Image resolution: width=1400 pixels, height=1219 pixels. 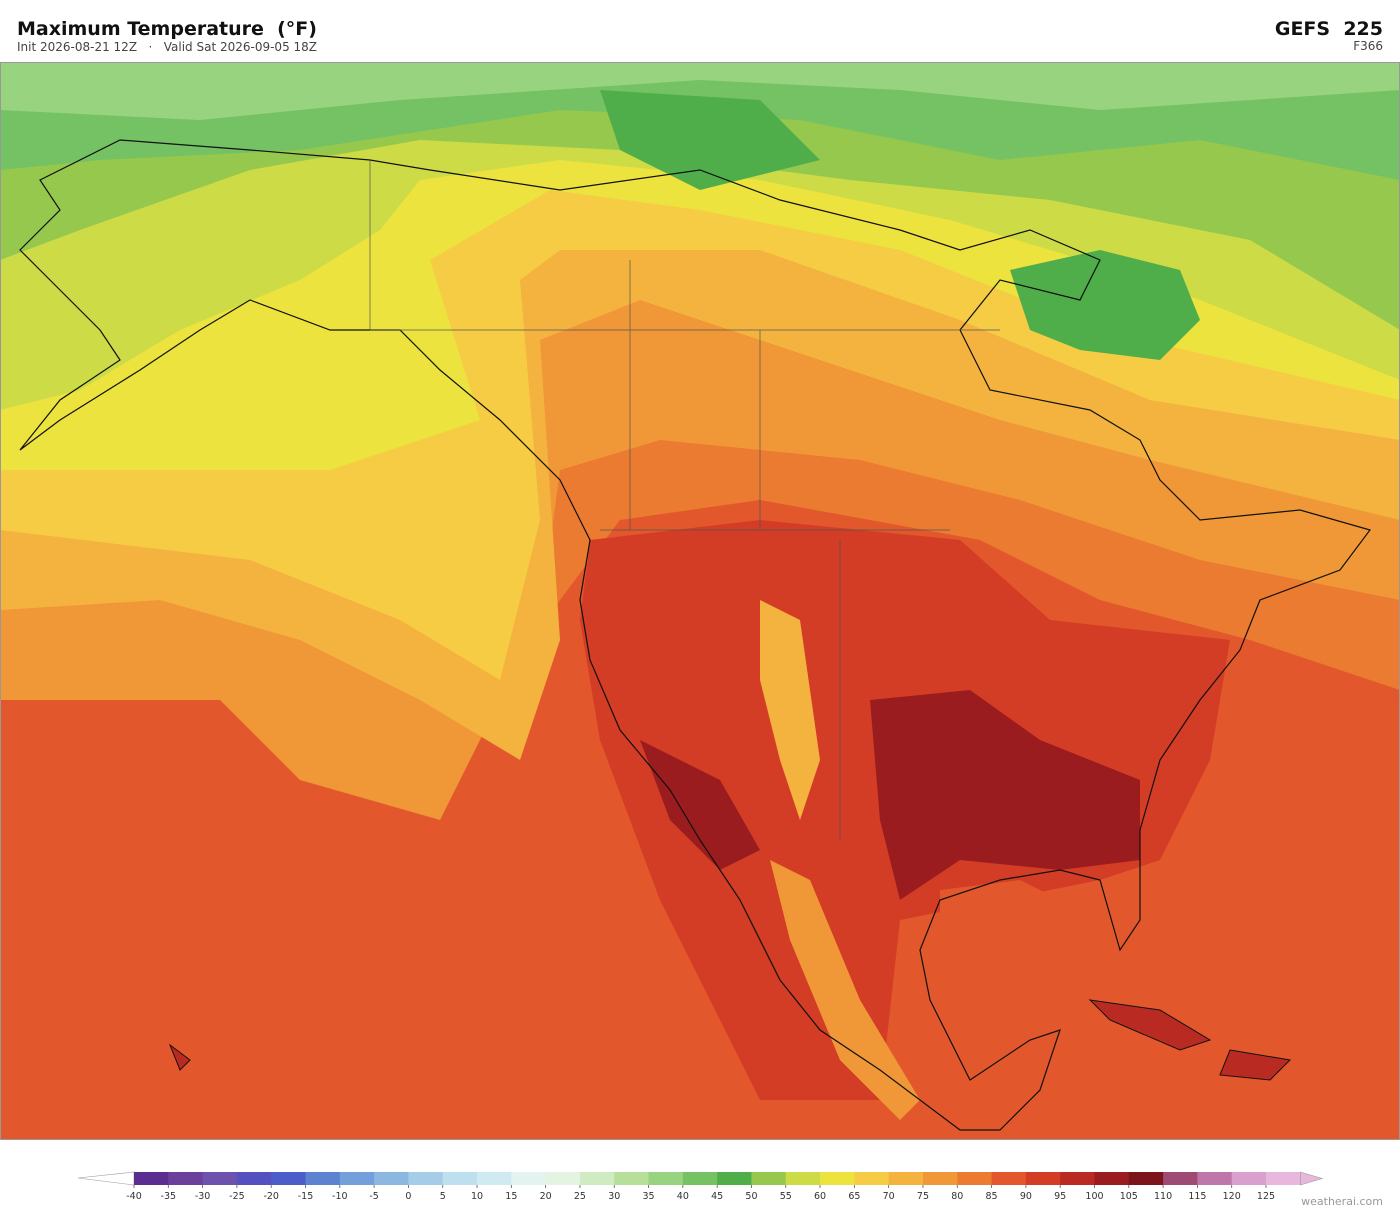 I want to click on colorbar-tick-label: -15, so click(x=306, y=1196).